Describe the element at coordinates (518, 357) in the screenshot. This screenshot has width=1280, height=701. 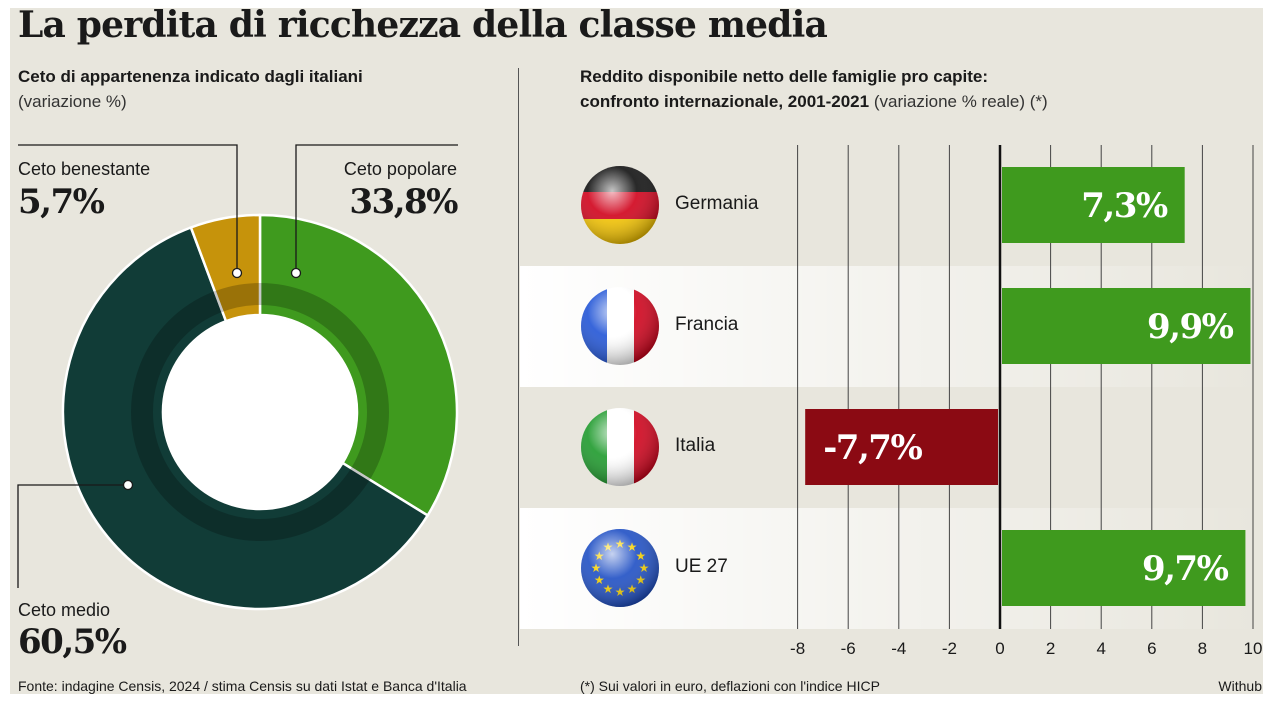
I see `section-divider` at that location.